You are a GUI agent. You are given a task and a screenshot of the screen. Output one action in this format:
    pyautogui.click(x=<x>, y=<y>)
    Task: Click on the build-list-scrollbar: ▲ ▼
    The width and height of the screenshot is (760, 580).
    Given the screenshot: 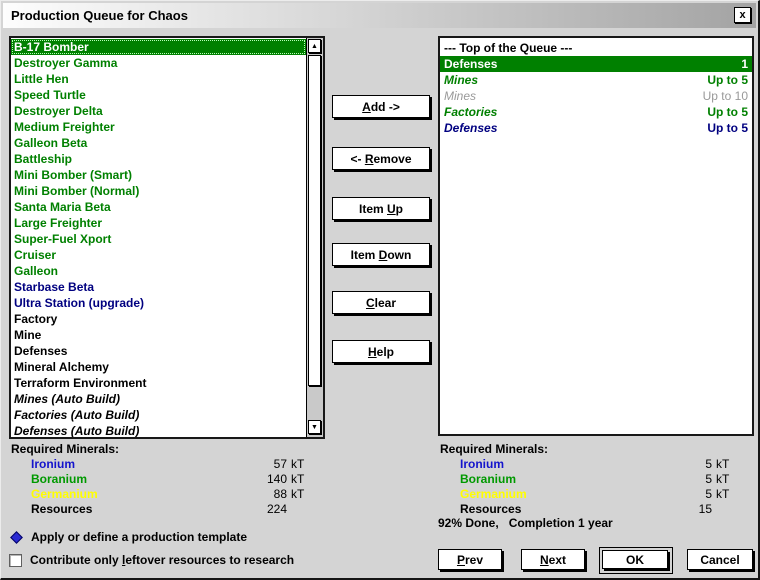 What is the action you would take?
    pyautogui.click(x=314, y=237)
    